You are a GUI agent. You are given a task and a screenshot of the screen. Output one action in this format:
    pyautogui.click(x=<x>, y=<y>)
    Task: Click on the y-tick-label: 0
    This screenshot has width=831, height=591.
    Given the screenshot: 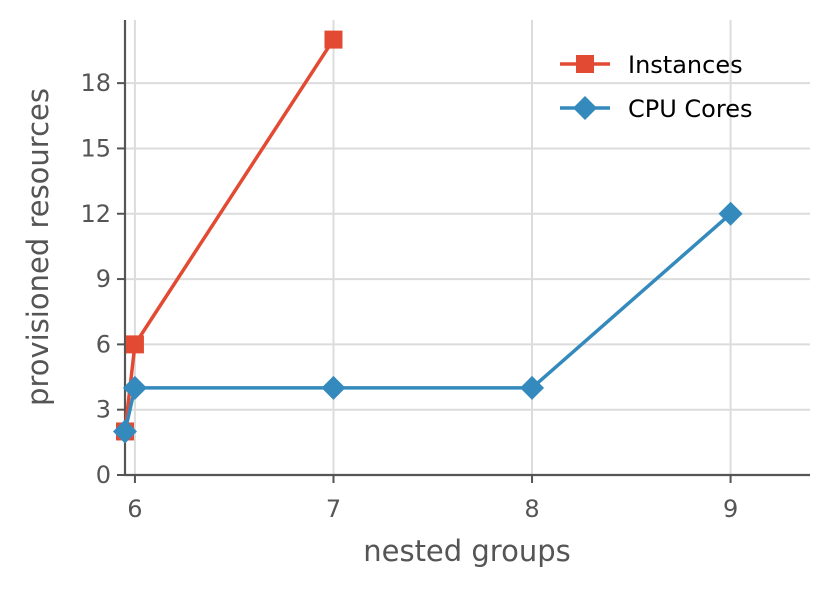 What is the action you would take?
    pyautogui.click(x=103, y=475)
    